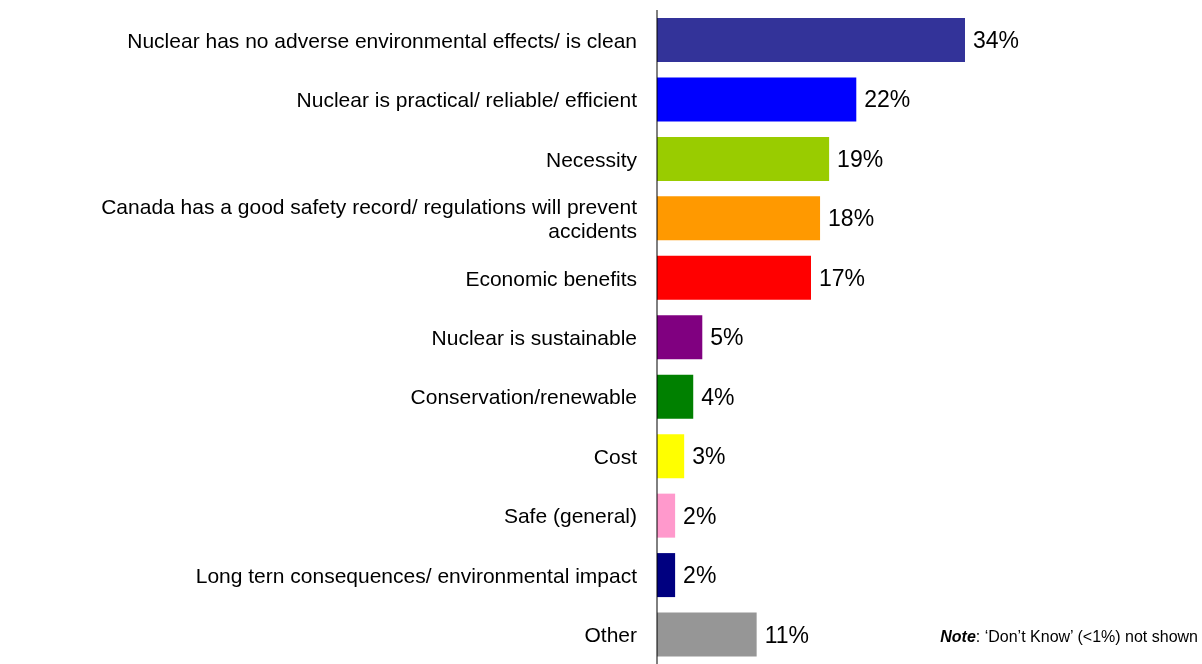 The height and width of the screenshot is (664, 1202). Describe the element at coordinates (382, 40) in the screenshot. I see `y-tick-label: Nuclear has no adverse environmental effects/ is clean` at that location.